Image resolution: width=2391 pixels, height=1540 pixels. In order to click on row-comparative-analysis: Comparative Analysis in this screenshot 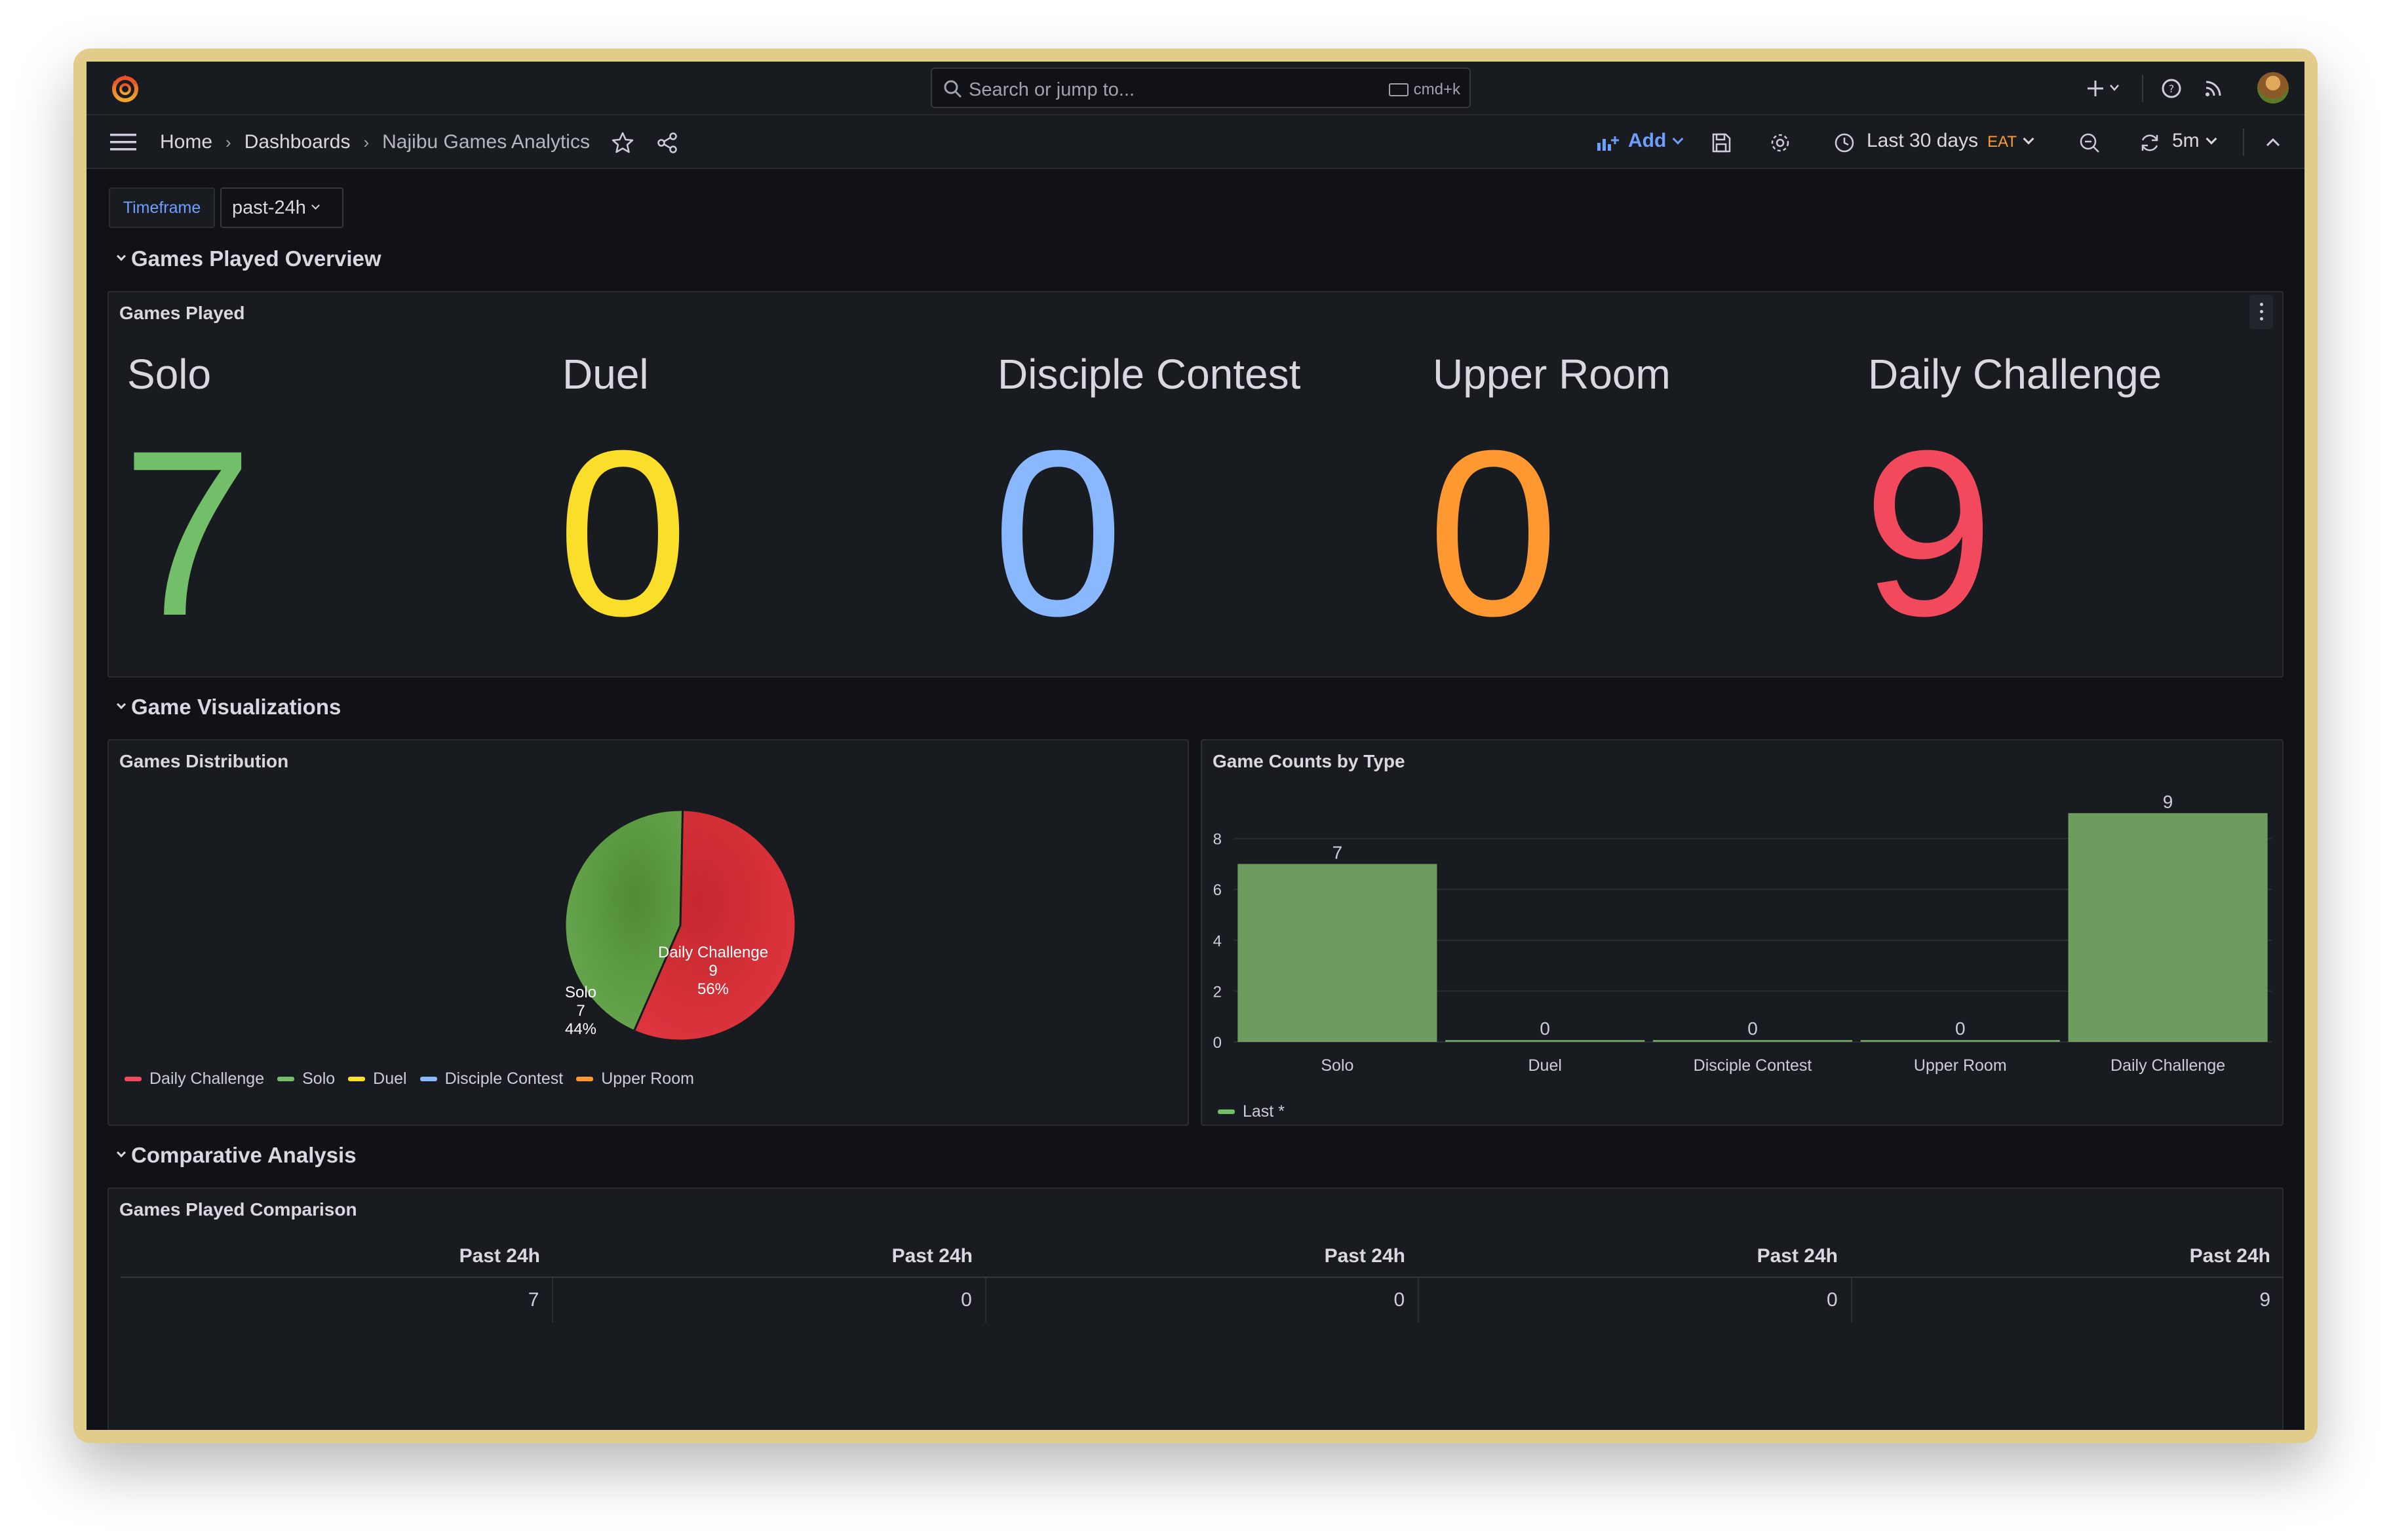, I will do `click(236, 1155)`.